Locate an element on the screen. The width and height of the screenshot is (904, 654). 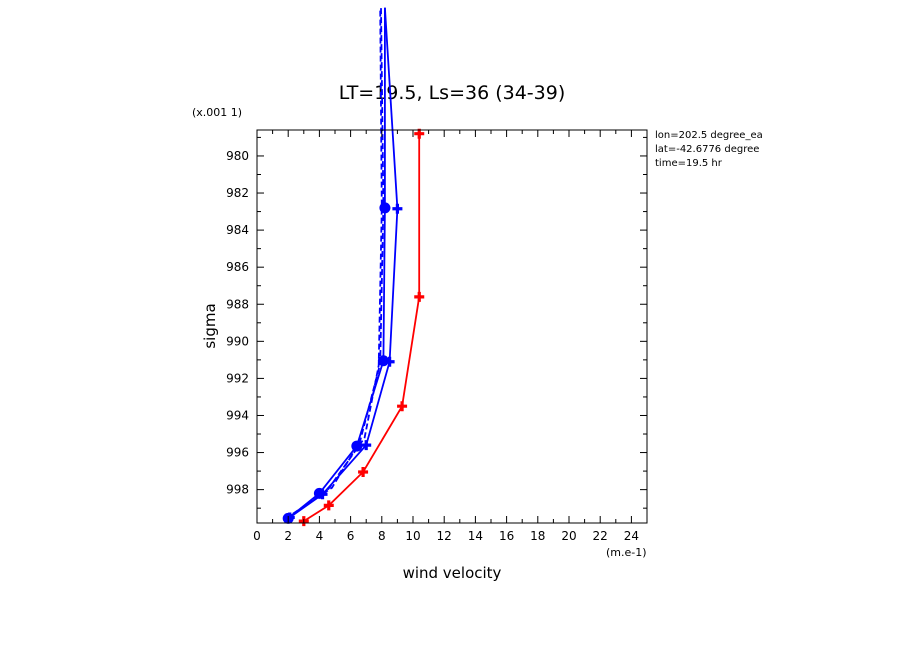
x-tick-label: 16 is located at coordinates (506, 536).